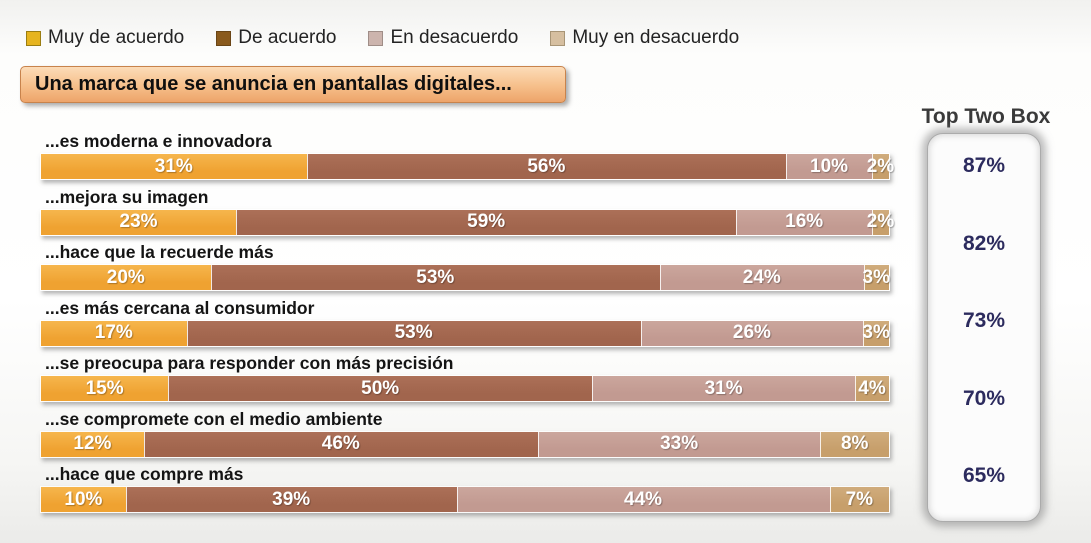 Image resolution: width=1091 pixels, height=543 pixels. I want to click on bar-segment-en-desacuerdo: 10%, so click(829, 166).